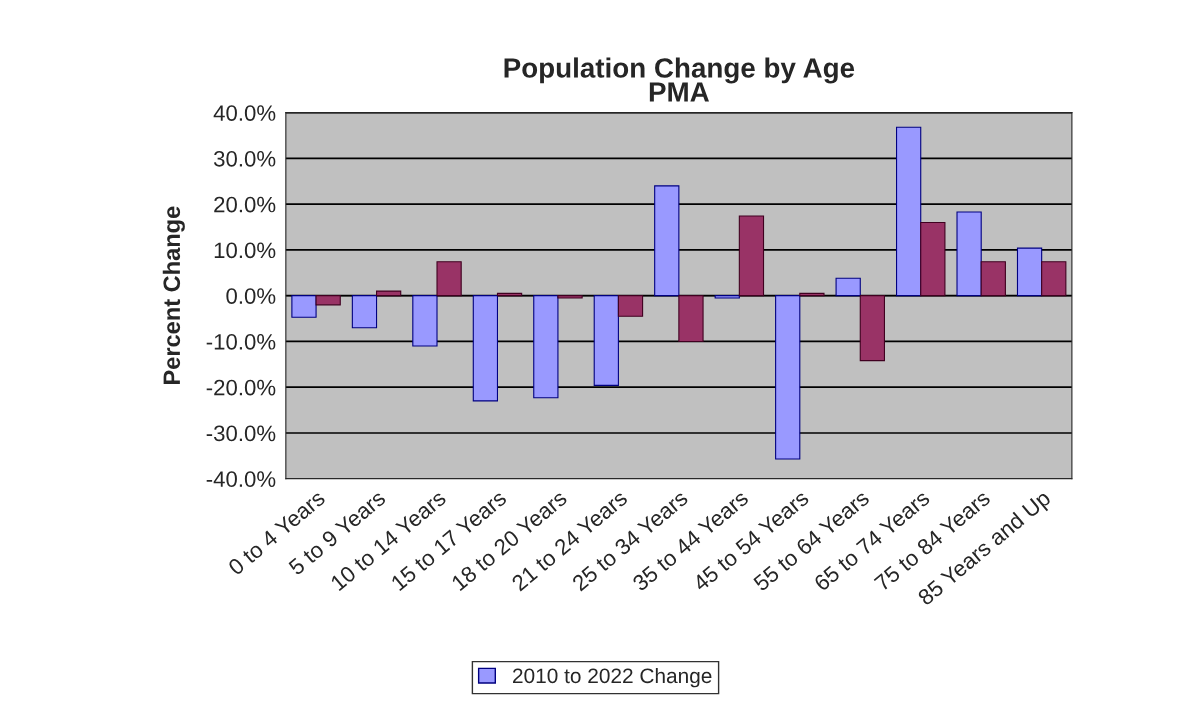 The width and height of the screenshot is (1191, 704). What do you see at coordinates (173, 295) in the screenshot?
I see `y-axis-title: Percent Change` at bounding box center [173, 295].